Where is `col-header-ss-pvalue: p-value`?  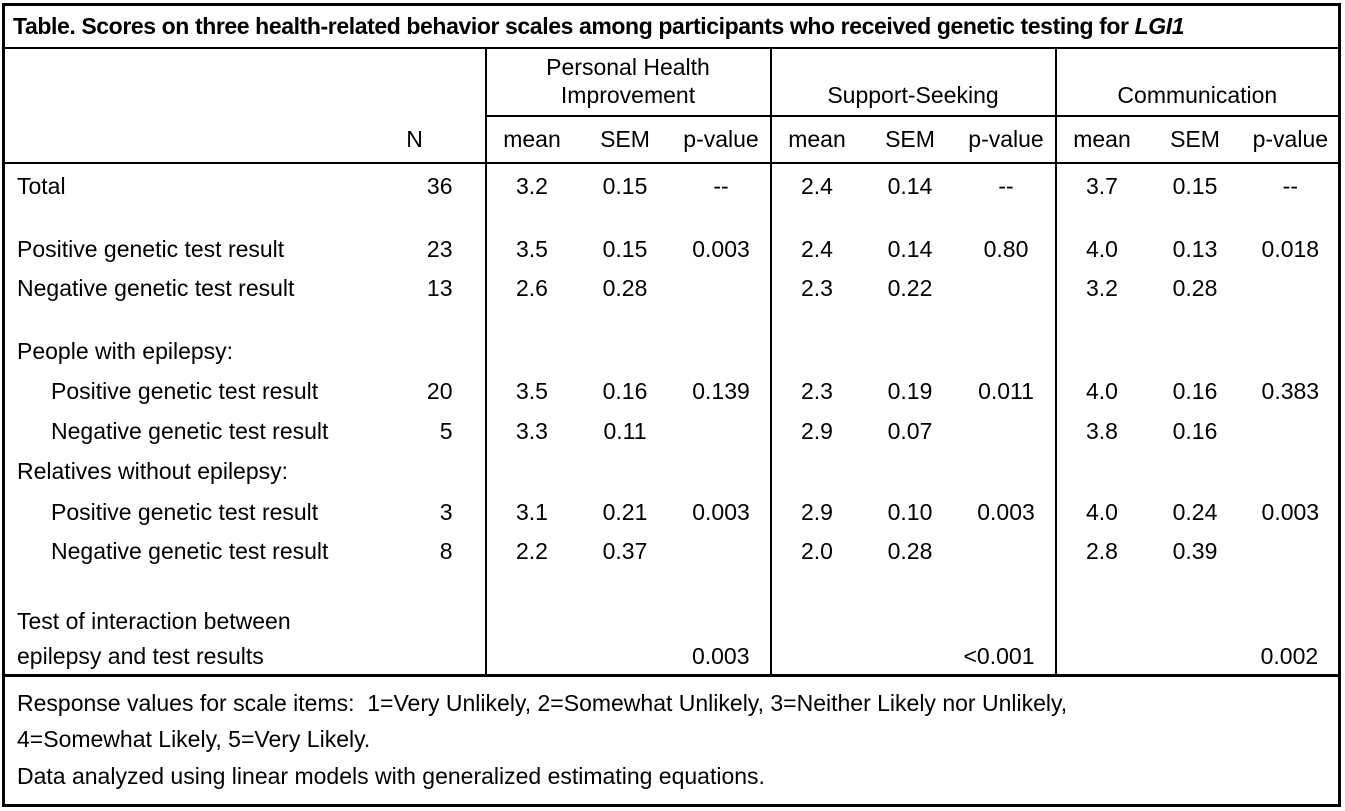
col-header-ss-pvalue: p-value is located at coordinates (1006, 140).